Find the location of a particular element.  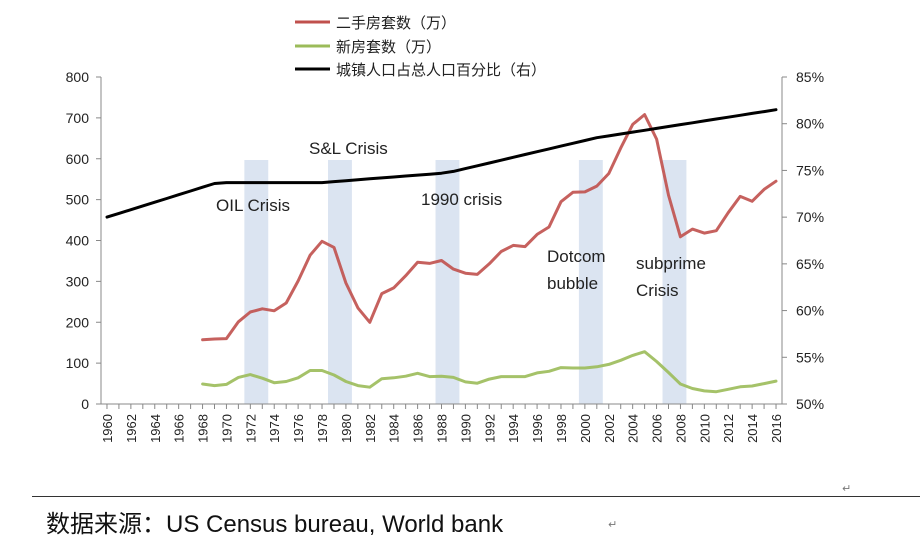

left-tick-label: 600 is located at coordinates (78, 159).